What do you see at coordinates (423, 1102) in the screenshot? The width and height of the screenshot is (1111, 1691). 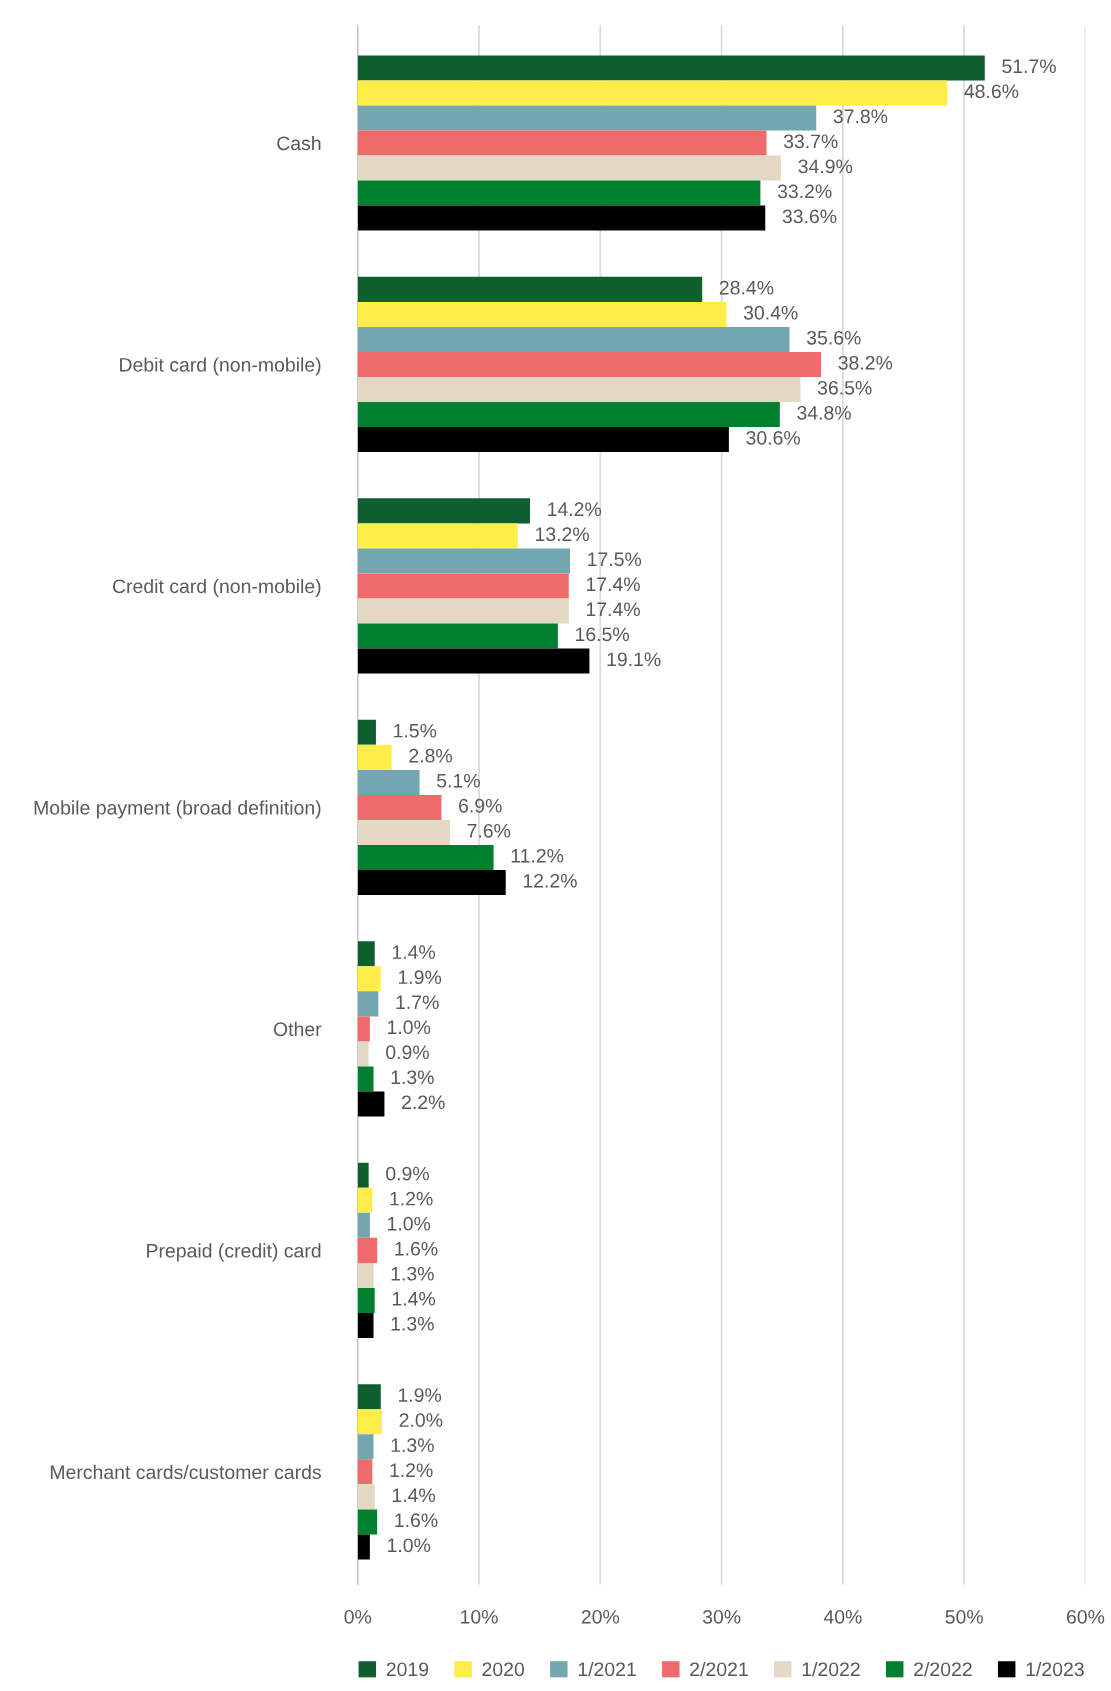 I see `data-label: 2.2%` at bounding box center [423, 1102].